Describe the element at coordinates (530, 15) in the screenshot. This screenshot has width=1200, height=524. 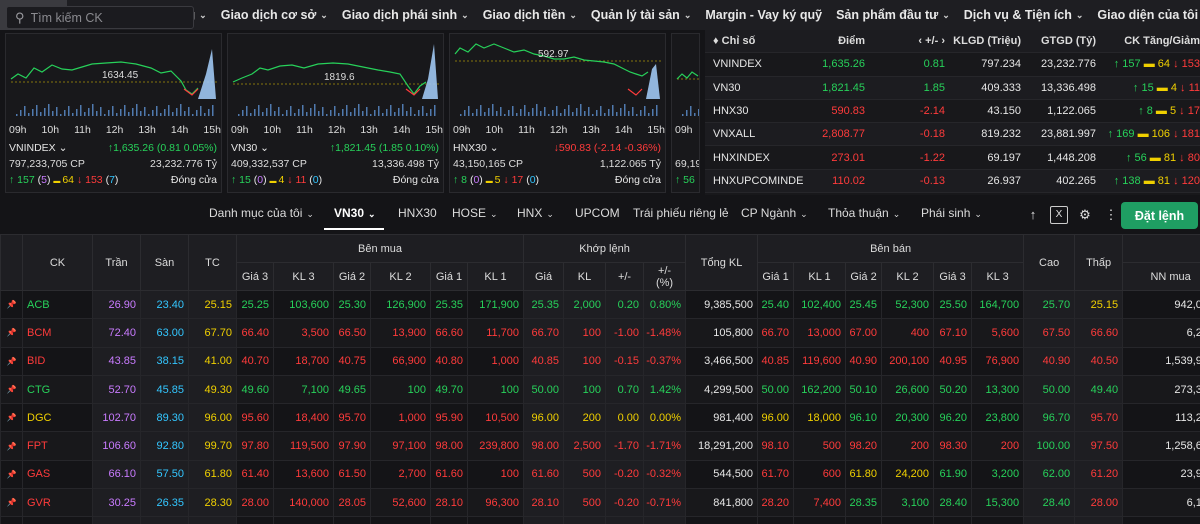
I see `nav-item-4: Giao dịch tiền ⌄` at that location.